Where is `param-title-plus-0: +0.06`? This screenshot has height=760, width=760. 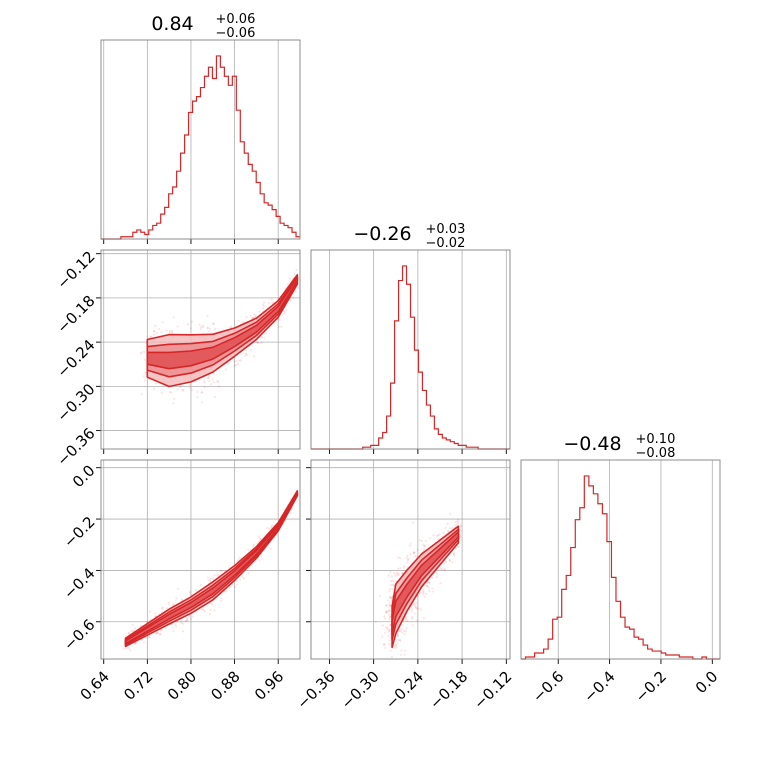
param-title-plus-0: +0.06 is located at coordinates (236, 19).